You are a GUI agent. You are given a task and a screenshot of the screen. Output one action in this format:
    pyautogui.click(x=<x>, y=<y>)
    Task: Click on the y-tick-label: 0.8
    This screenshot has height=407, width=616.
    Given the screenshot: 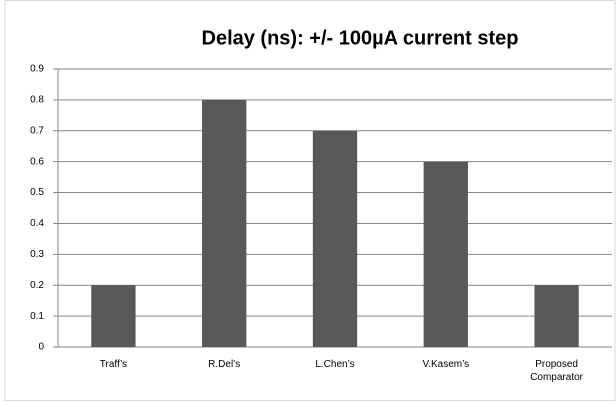 What is the action you would take?
    pyautogui.click(x=37, y=100)
    